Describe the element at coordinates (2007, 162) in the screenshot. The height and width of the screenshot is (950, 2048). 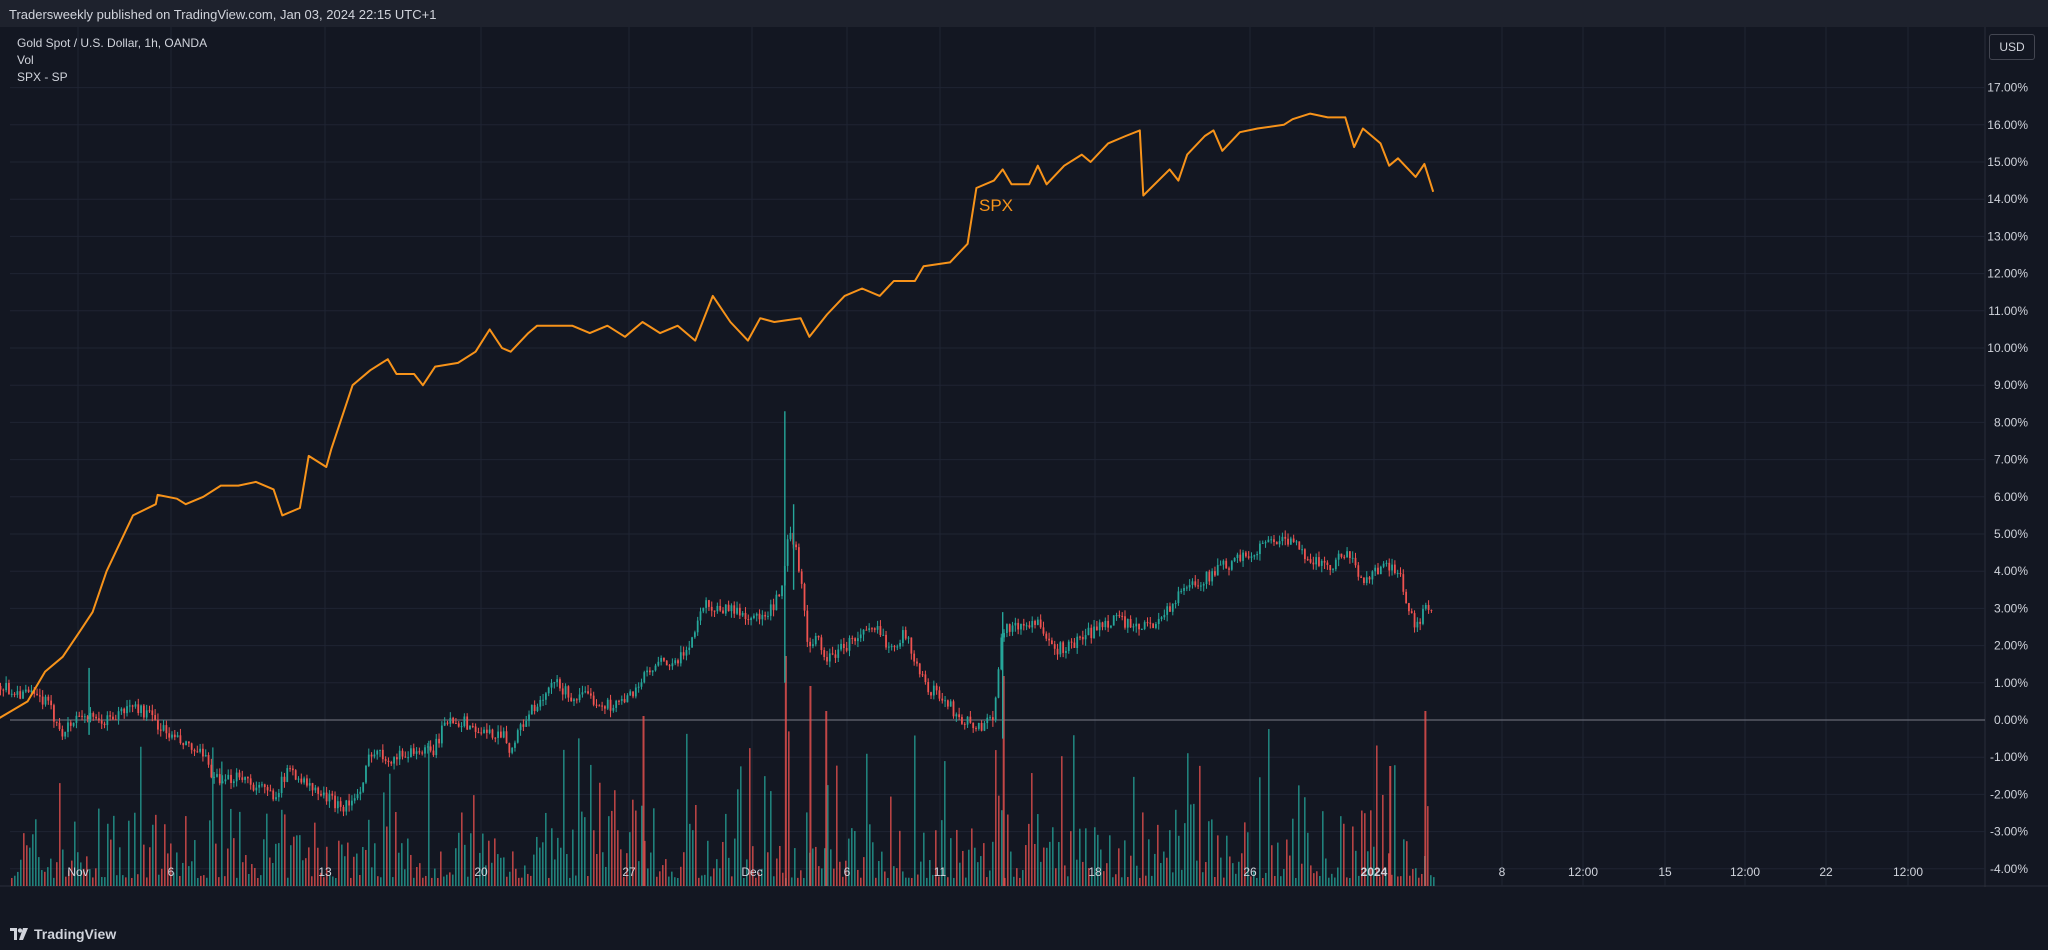
I see `y-tick-label: 15.00%` at that location.